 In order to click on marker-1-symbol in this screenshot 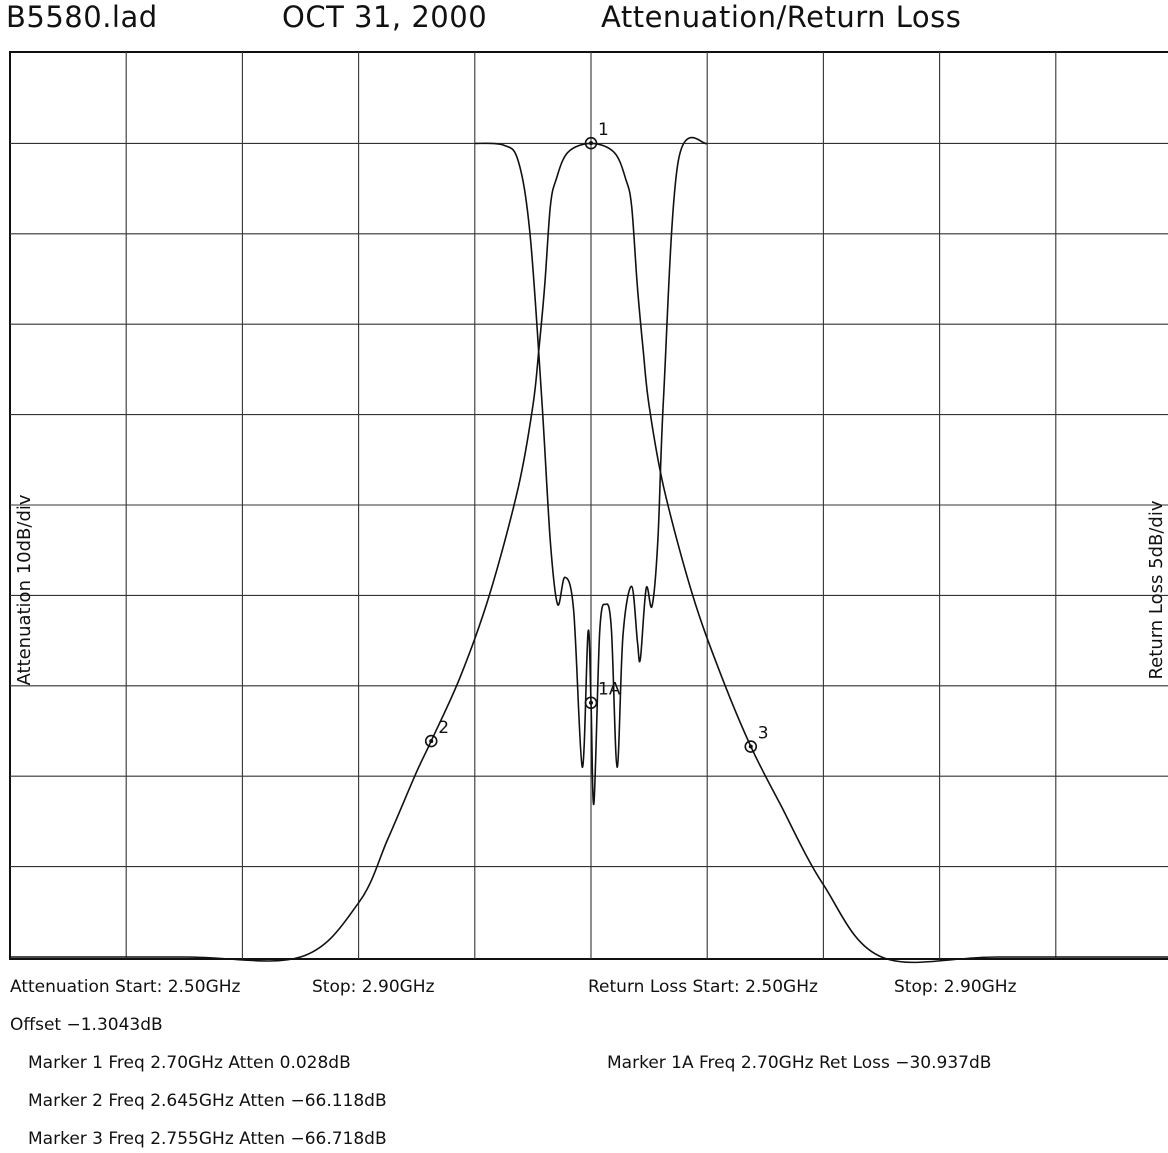, I will do `click(591, 143)`.